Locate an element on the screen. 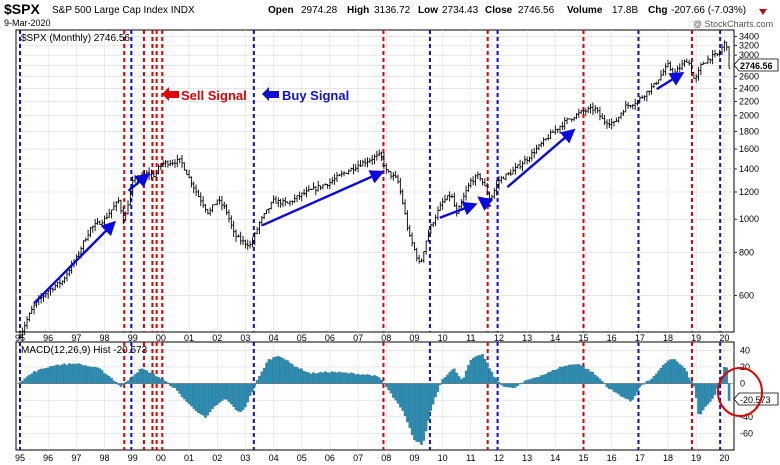 Image resolution: width=780 pixels, height=465 pixels. left-arrow-icon is located at coordinates (170, 94).